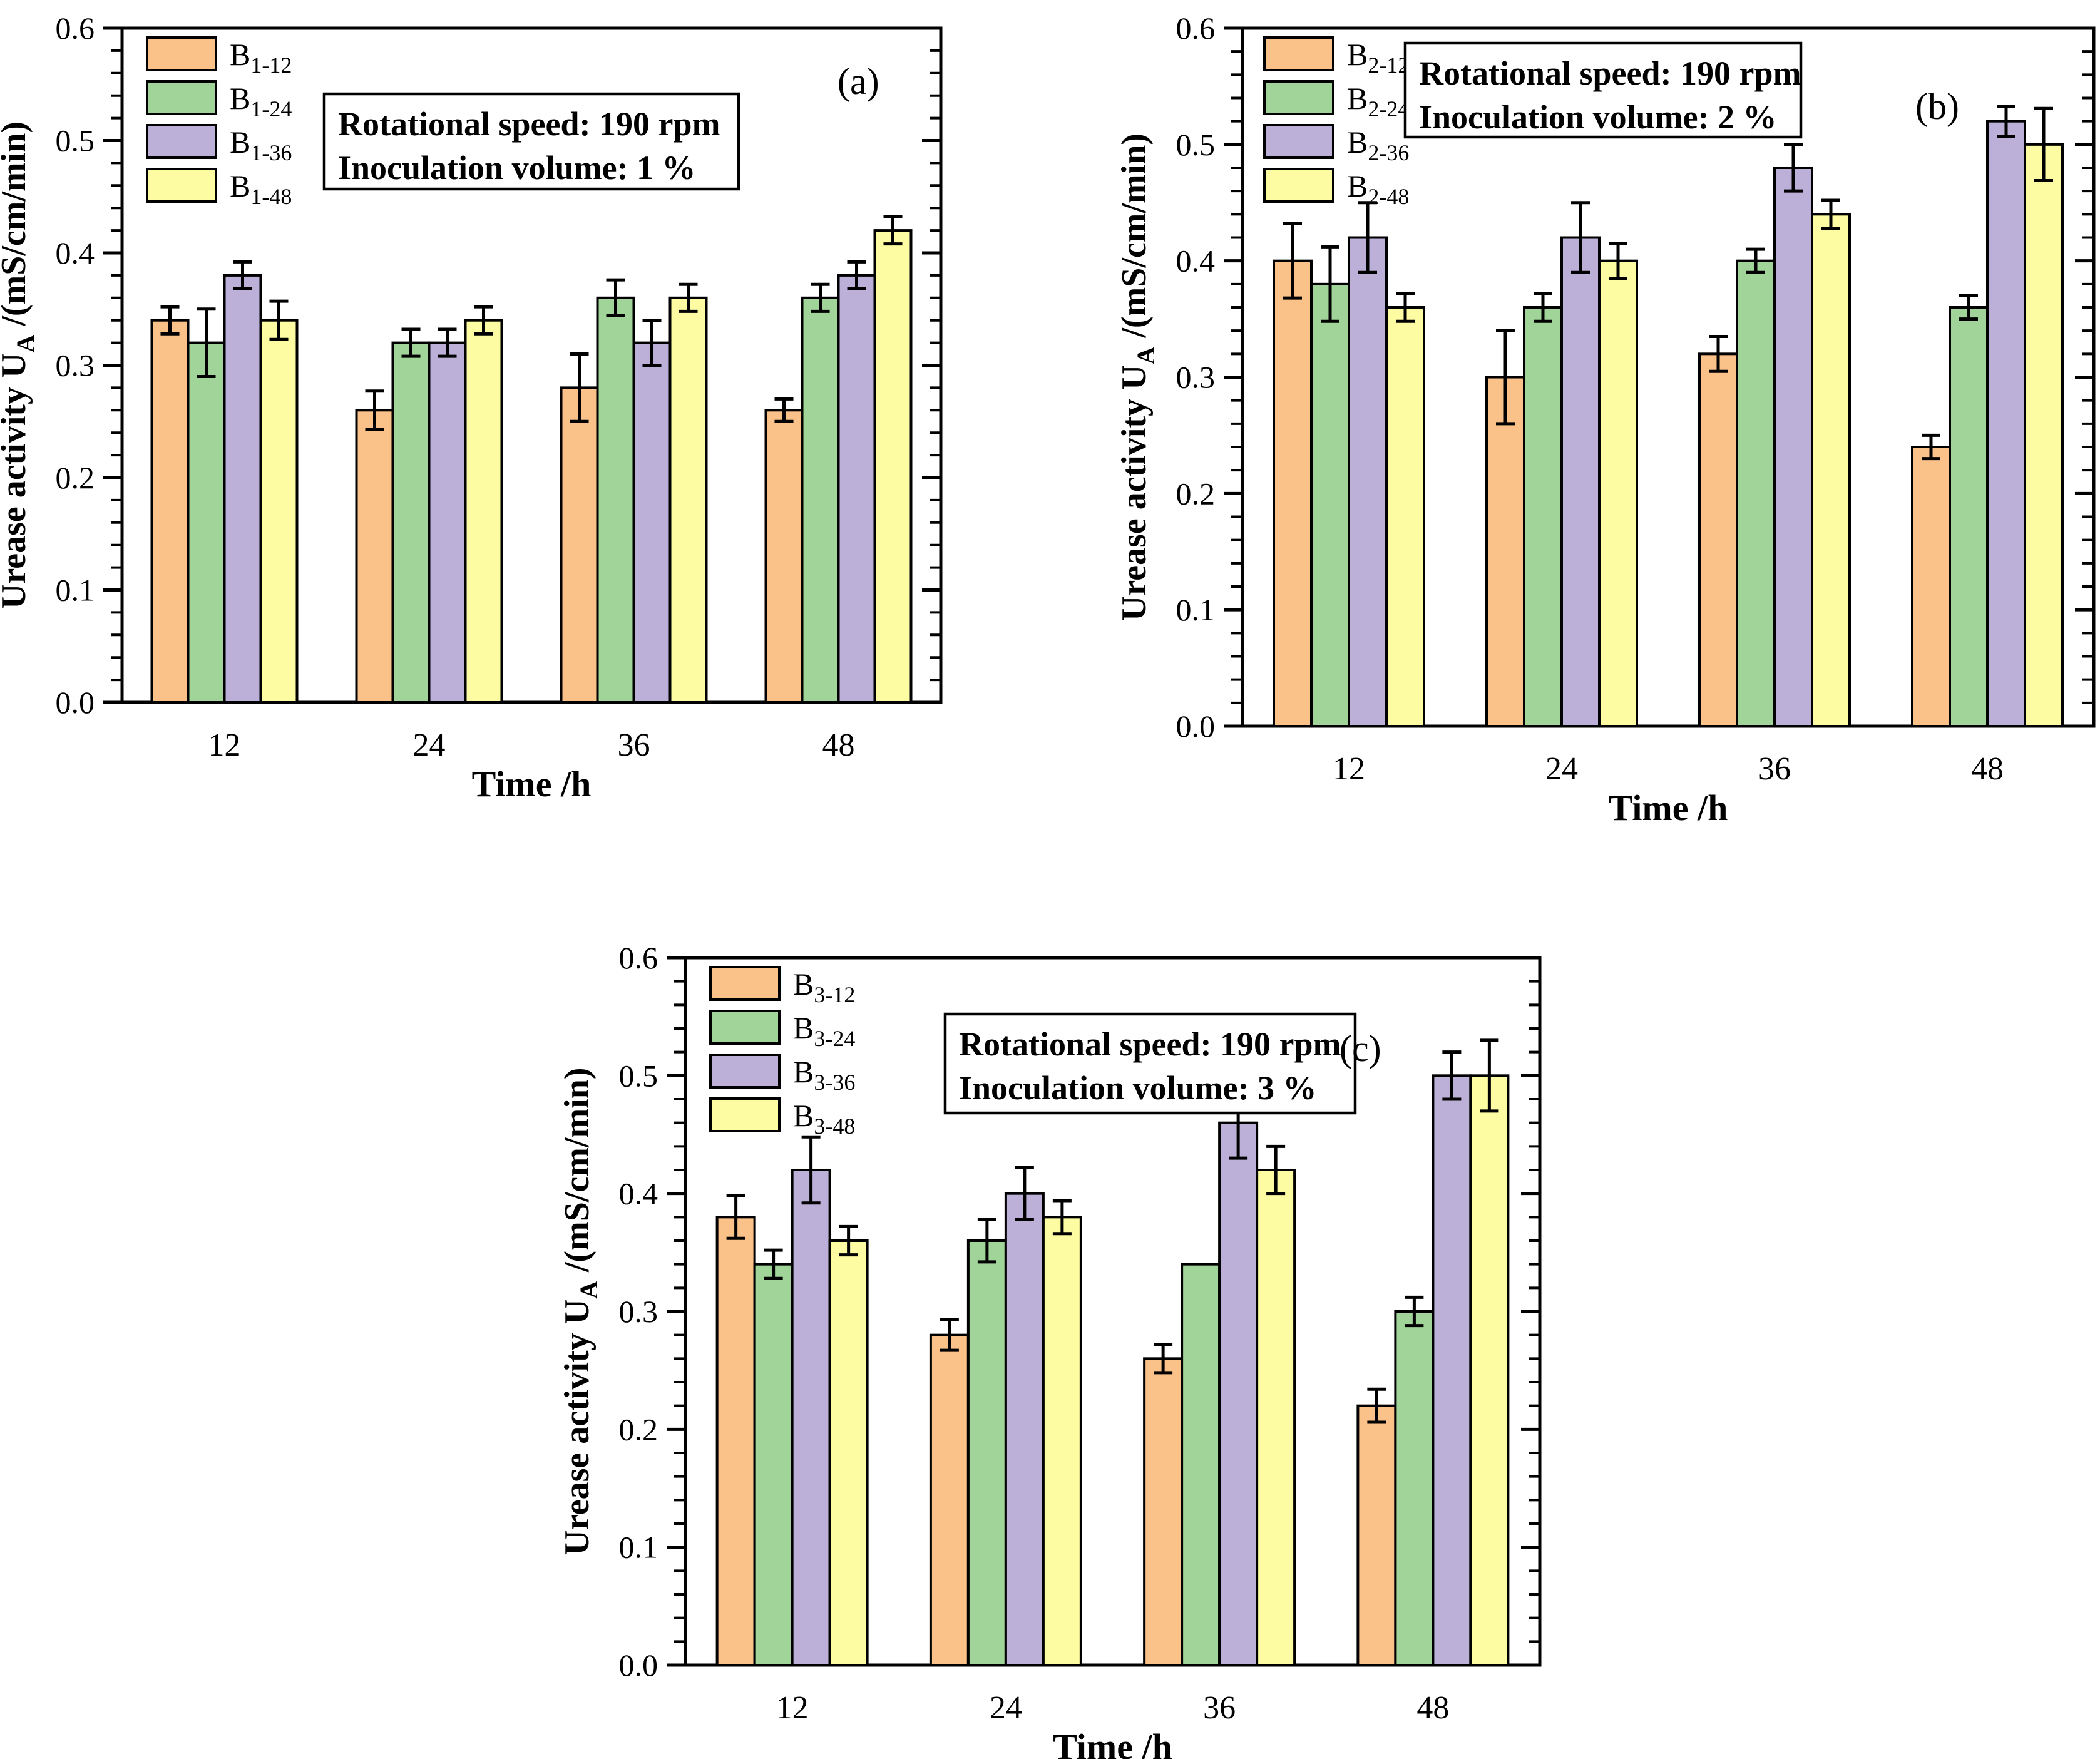 This screenshot has width=2100, height=1759. What do you see at coordinates (858, 81) in the screenshot?
I see `panel-label: (a)` at bounding box center [858, 81].